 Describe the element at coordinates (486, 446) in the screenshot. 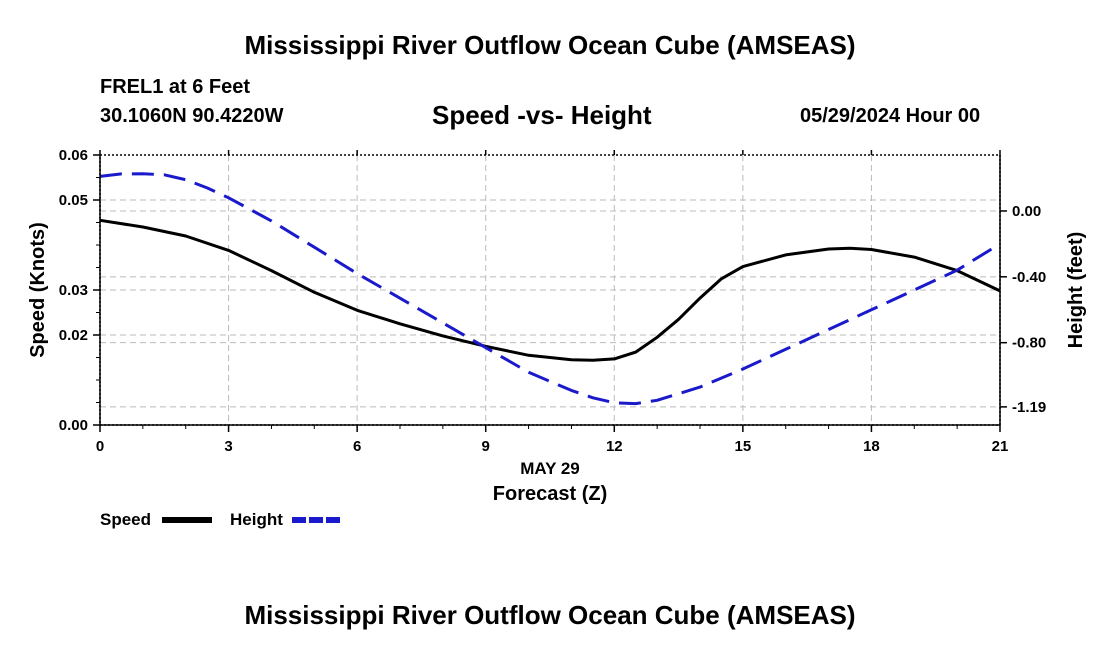

I see `x-tick-label: 9` at that location.